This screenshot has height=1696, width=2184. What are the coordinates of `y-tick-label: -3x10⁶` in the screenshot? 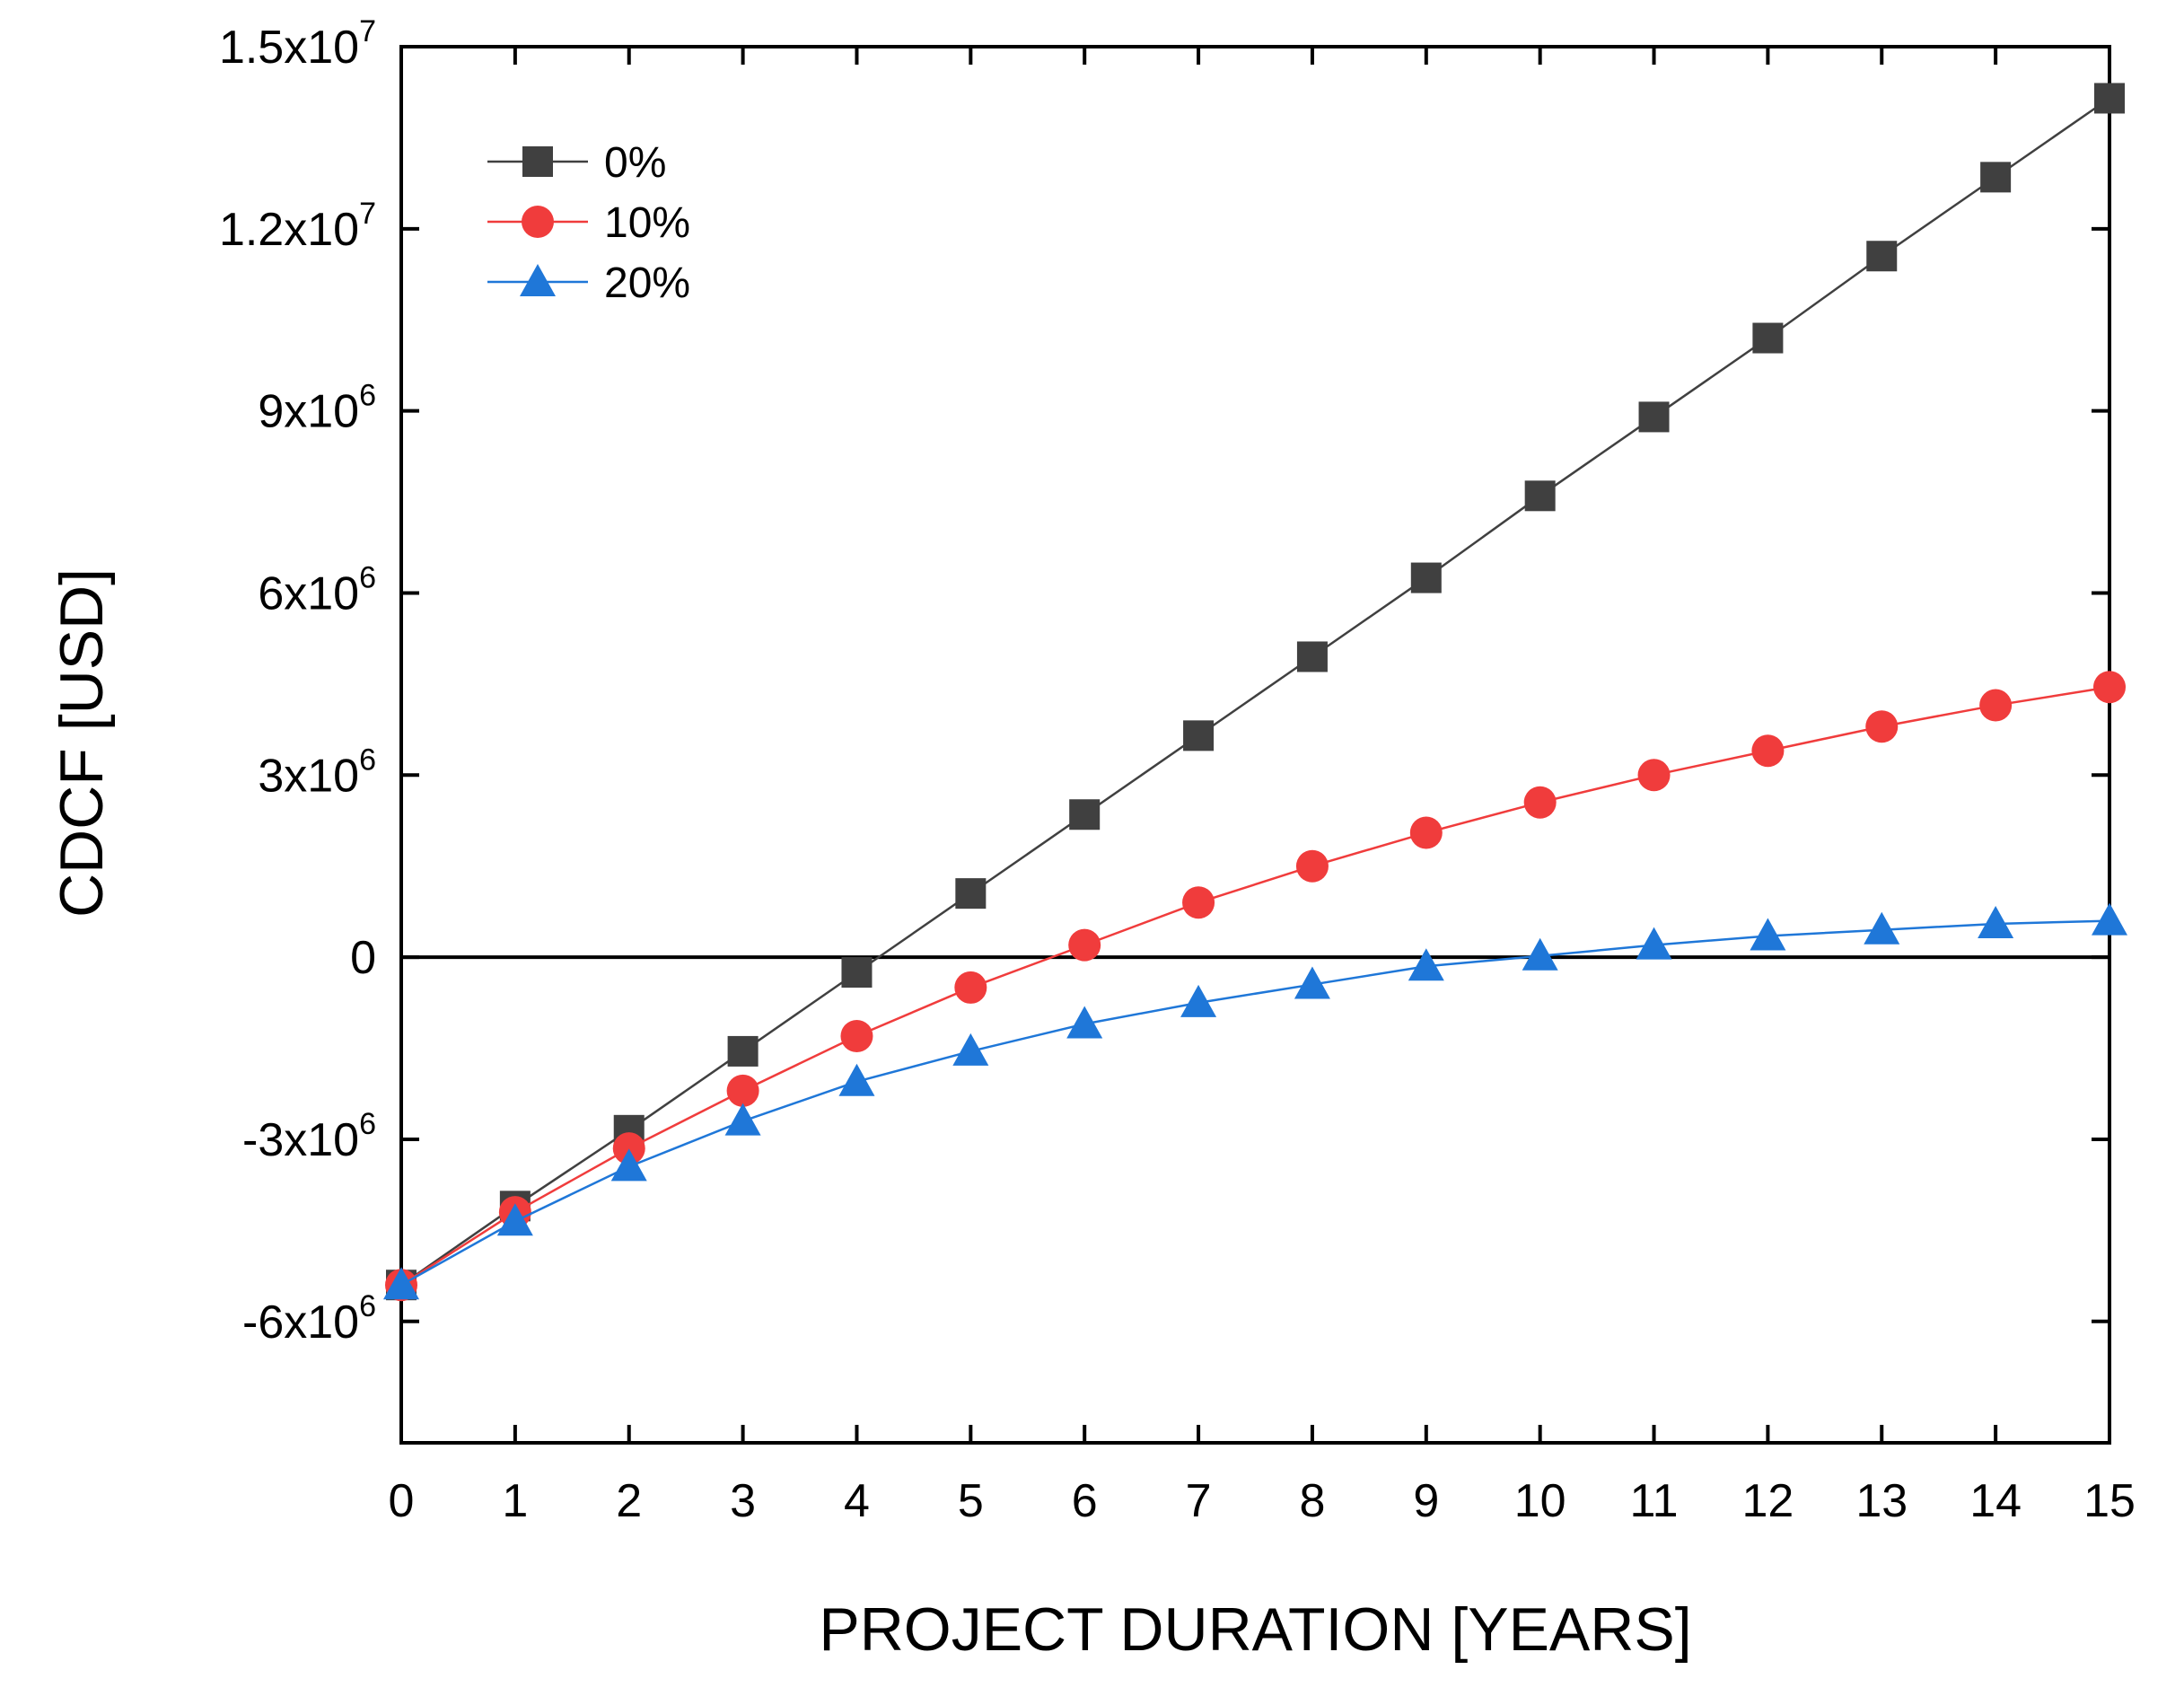 It's located at (309, 1136).